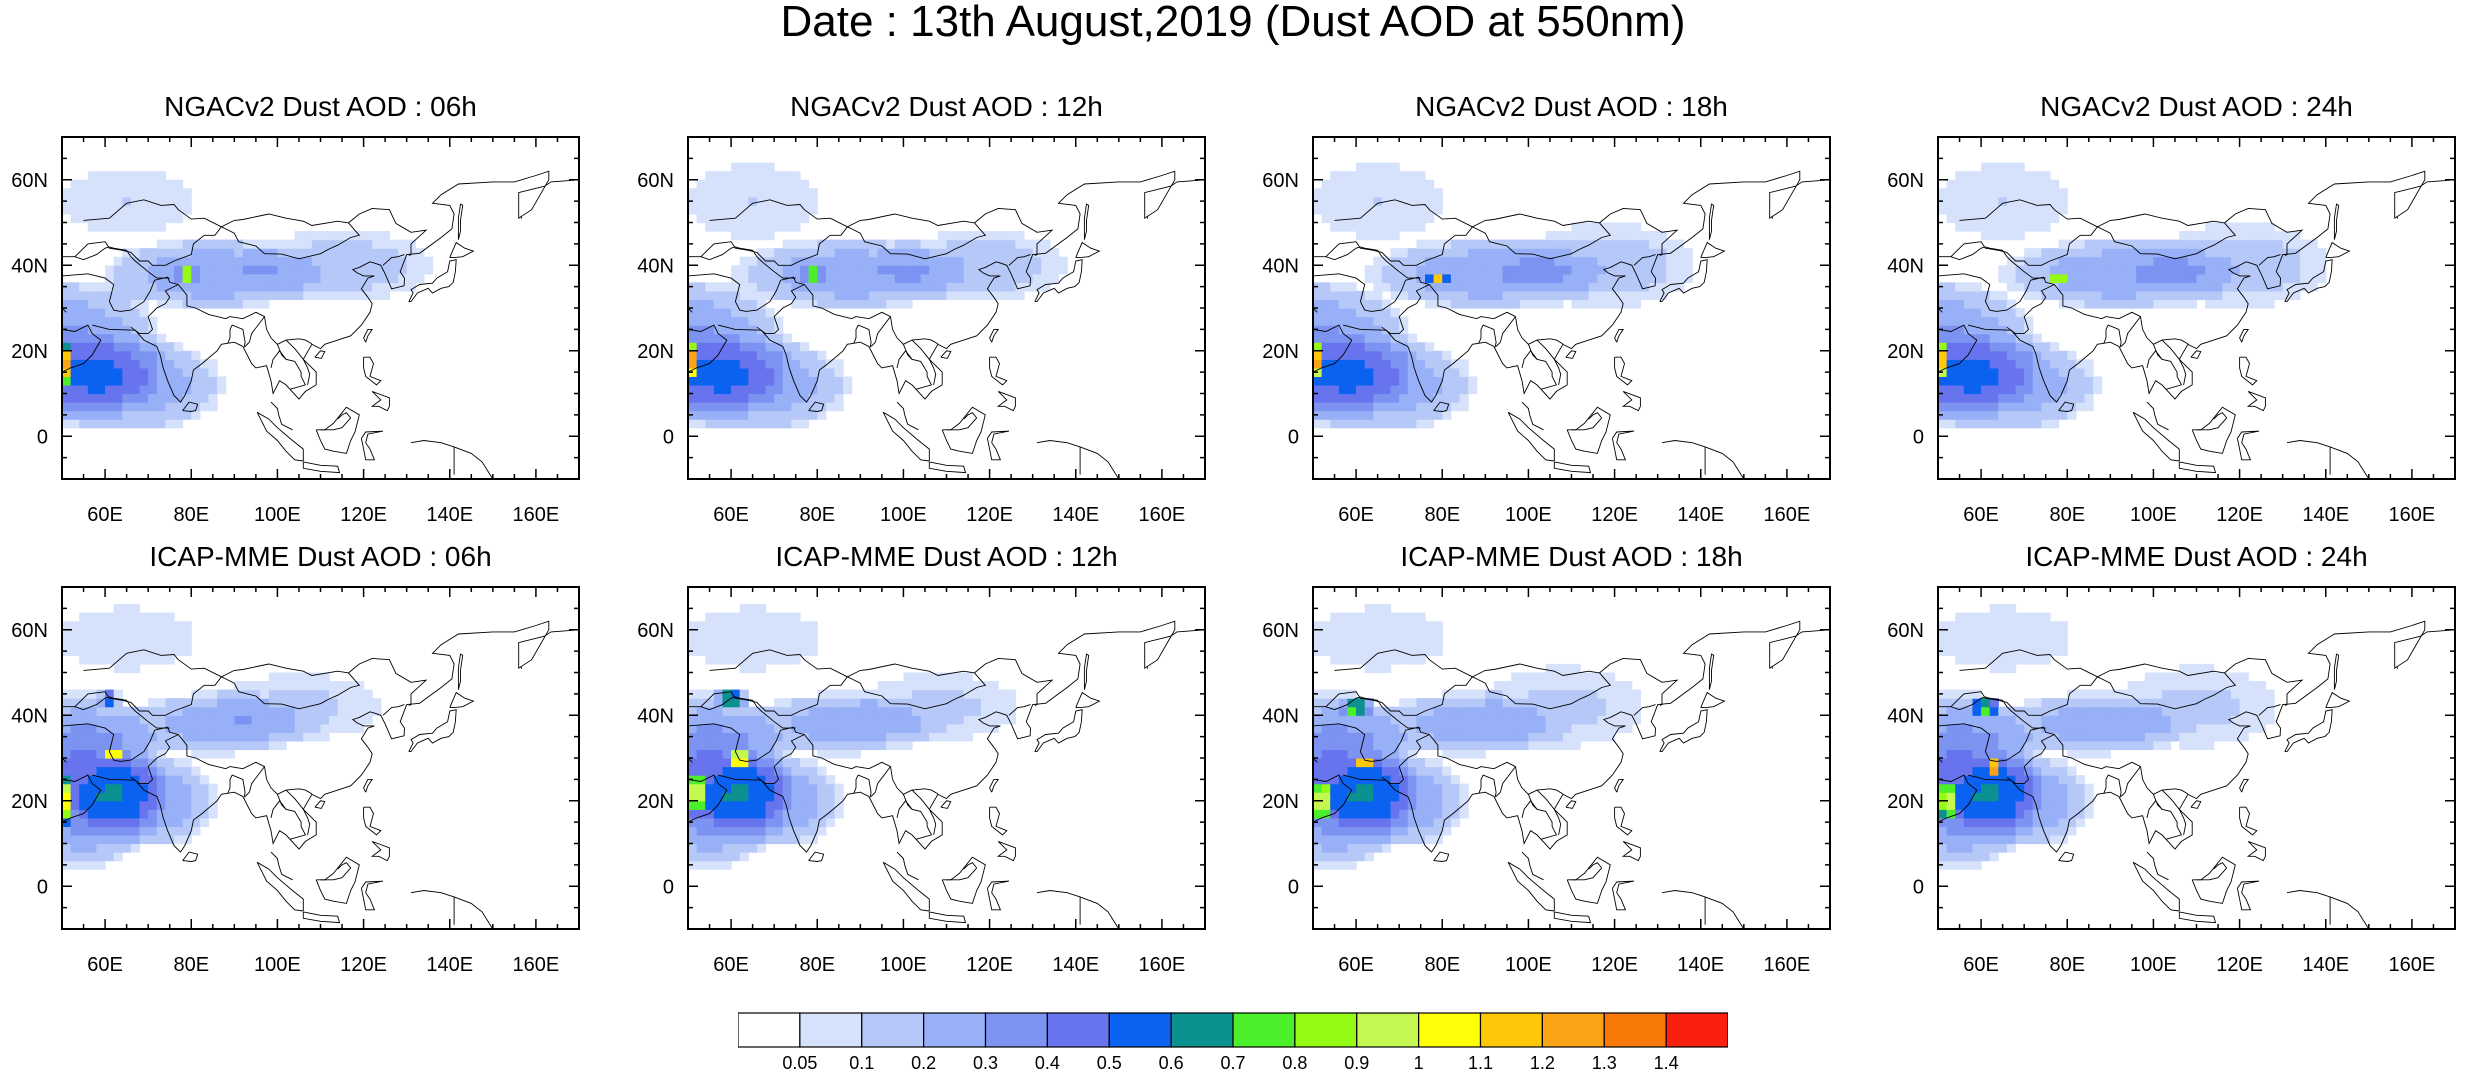 The height and width of the screenshot is (1073, 2466). I want to click on y-tick-label: 40N, so click(655, 716).